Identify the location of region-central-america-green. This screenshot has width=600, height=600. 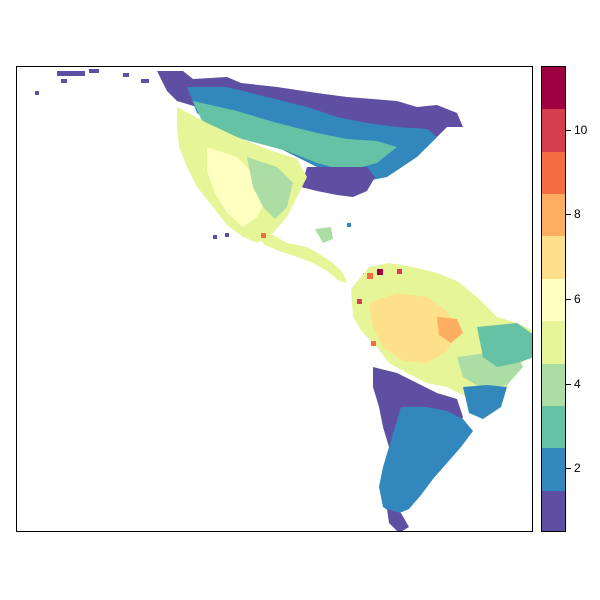
(324, 235).